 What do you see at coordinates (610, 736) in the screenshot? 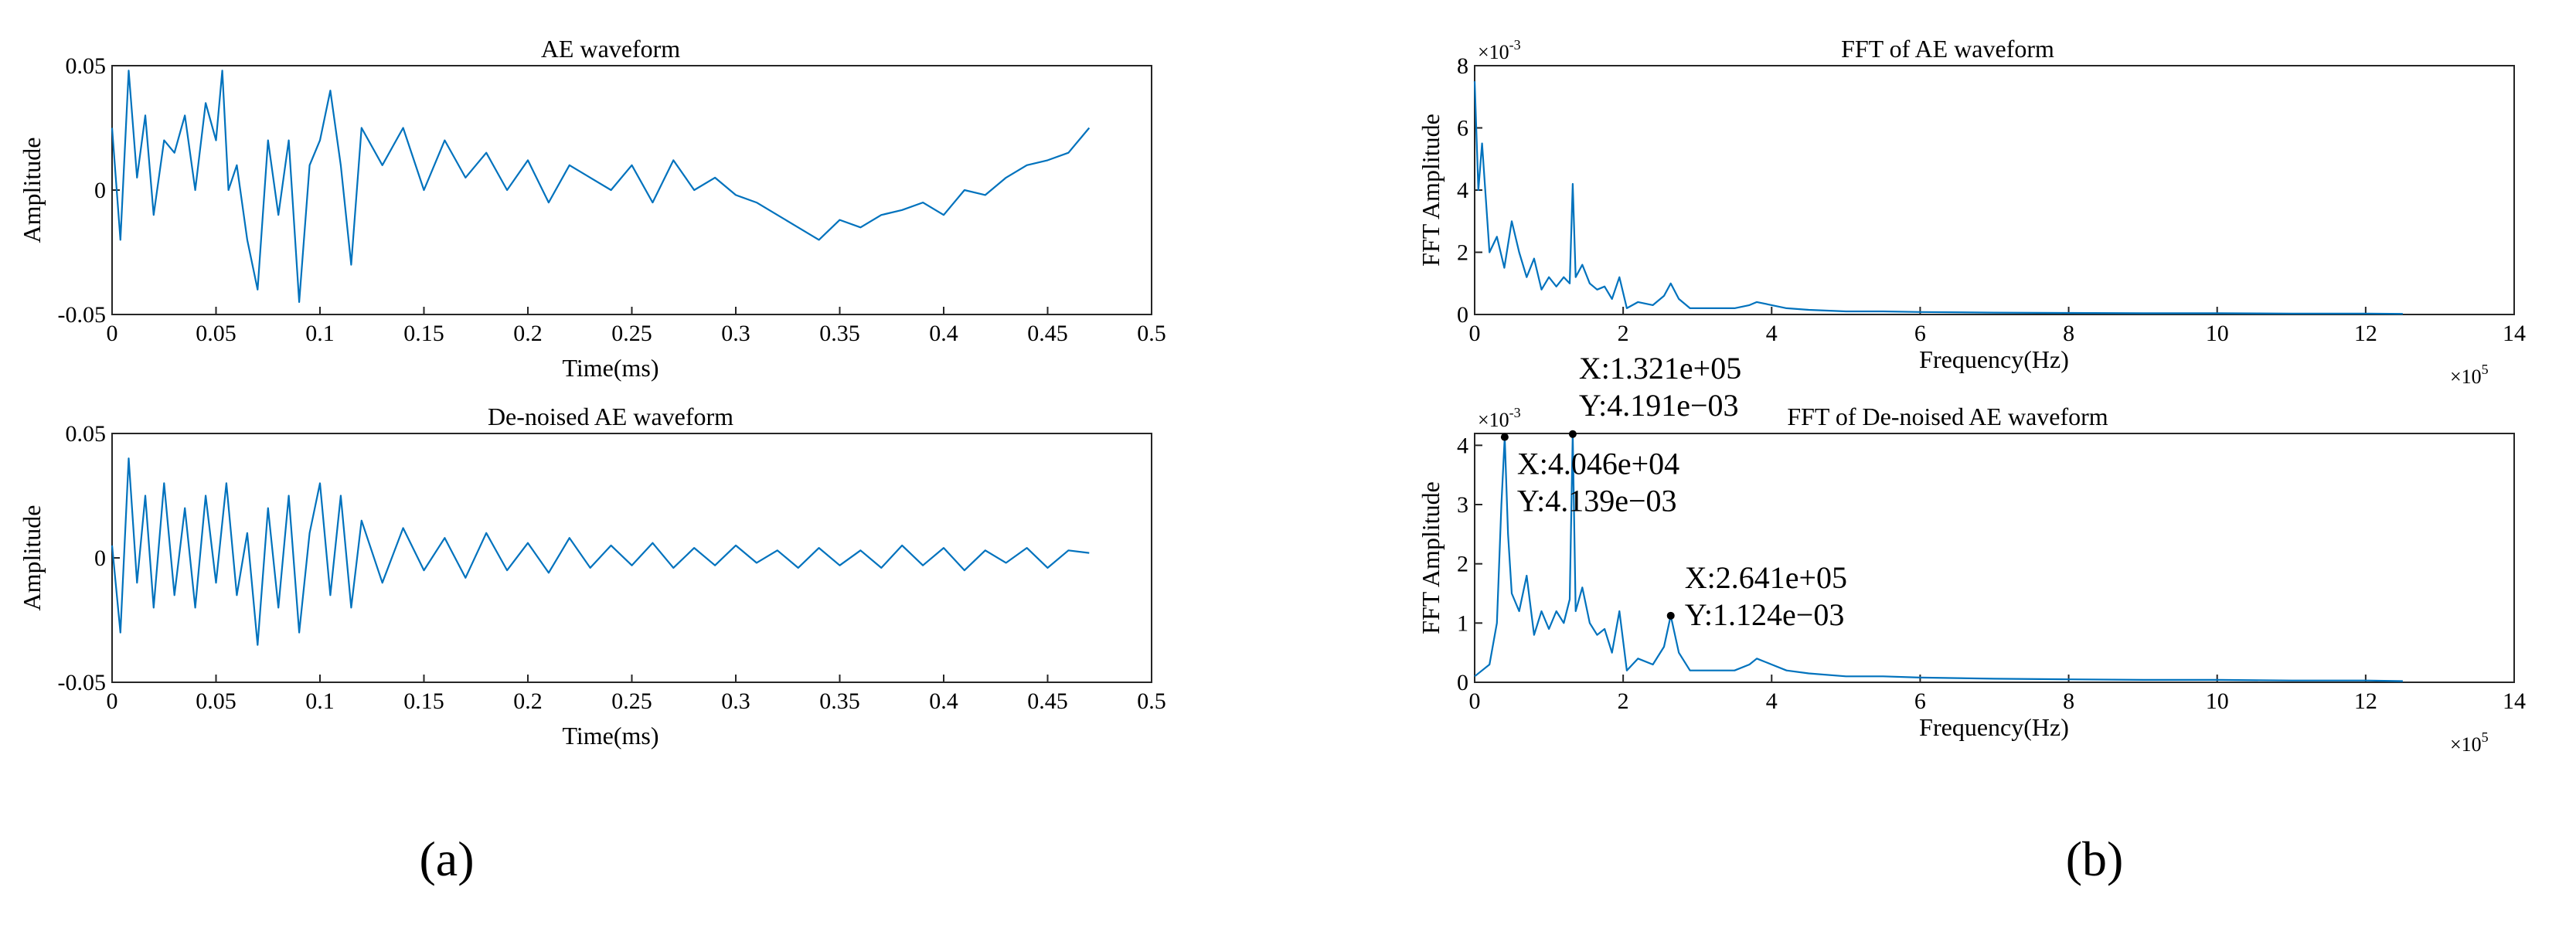
I see `x-axis-label: Time(ms)` at bounding box center [610, 736].